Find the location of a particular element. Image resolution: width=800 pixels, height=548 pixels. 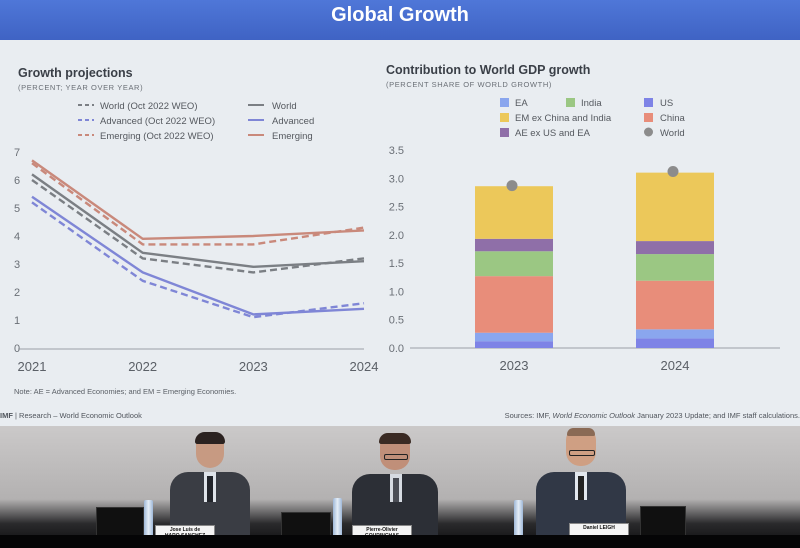

line-series-world-oct-2022-weo is located at coordinates (198, 226).